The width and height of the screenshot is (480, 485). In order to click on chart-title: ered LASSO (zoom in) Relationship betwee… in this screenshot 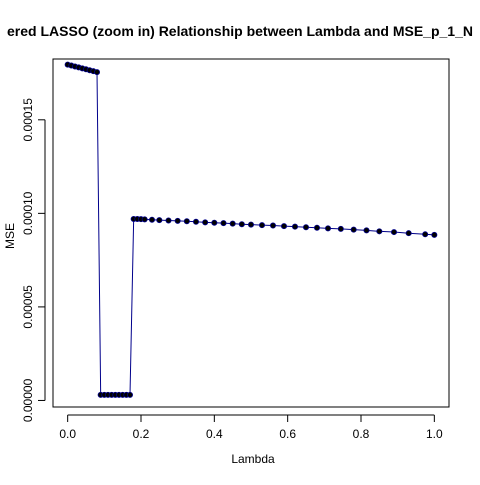, I will do `click(240, 31)`.